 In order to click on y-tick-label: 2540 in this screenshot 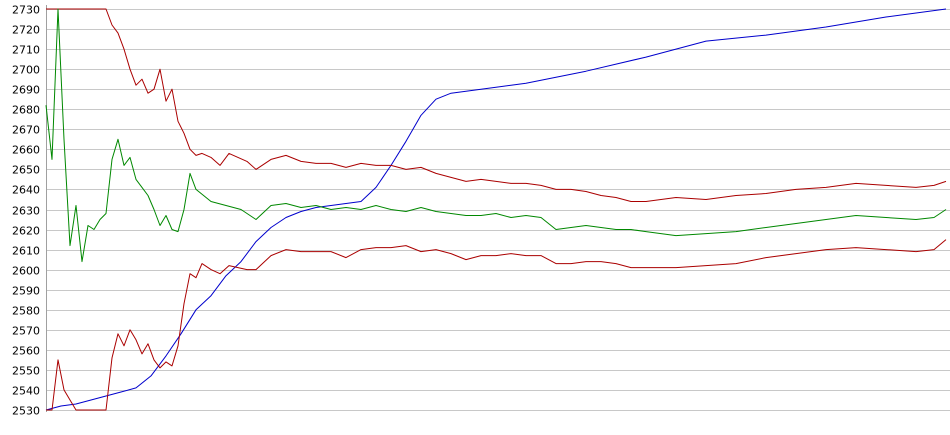, I will do `click(26, 391)`.